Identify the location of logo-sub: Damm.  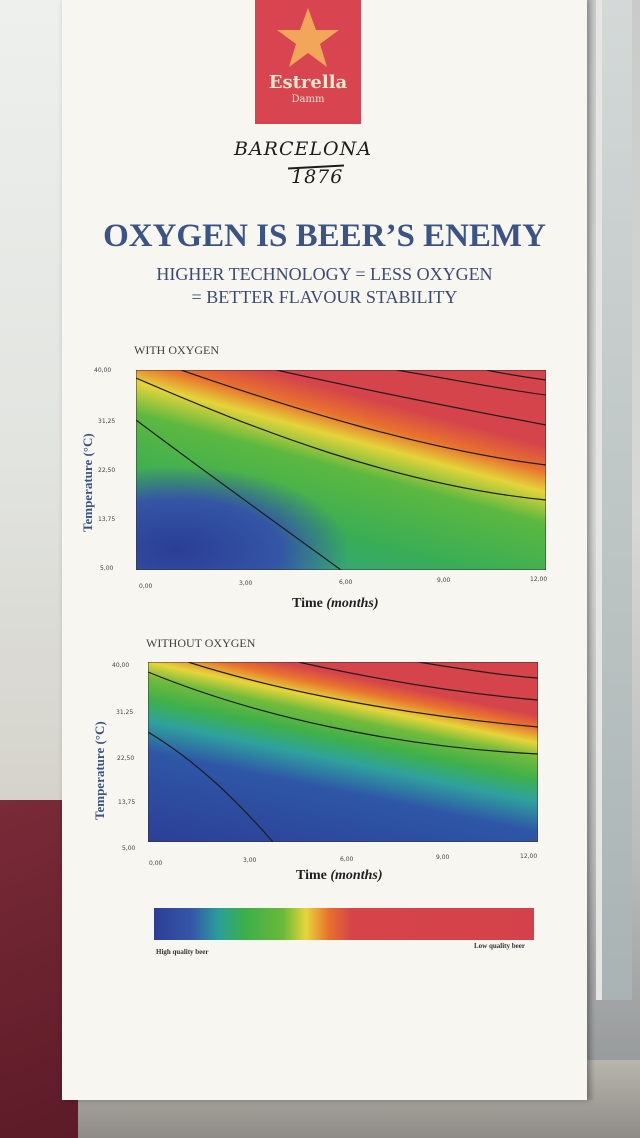
(308, 99).